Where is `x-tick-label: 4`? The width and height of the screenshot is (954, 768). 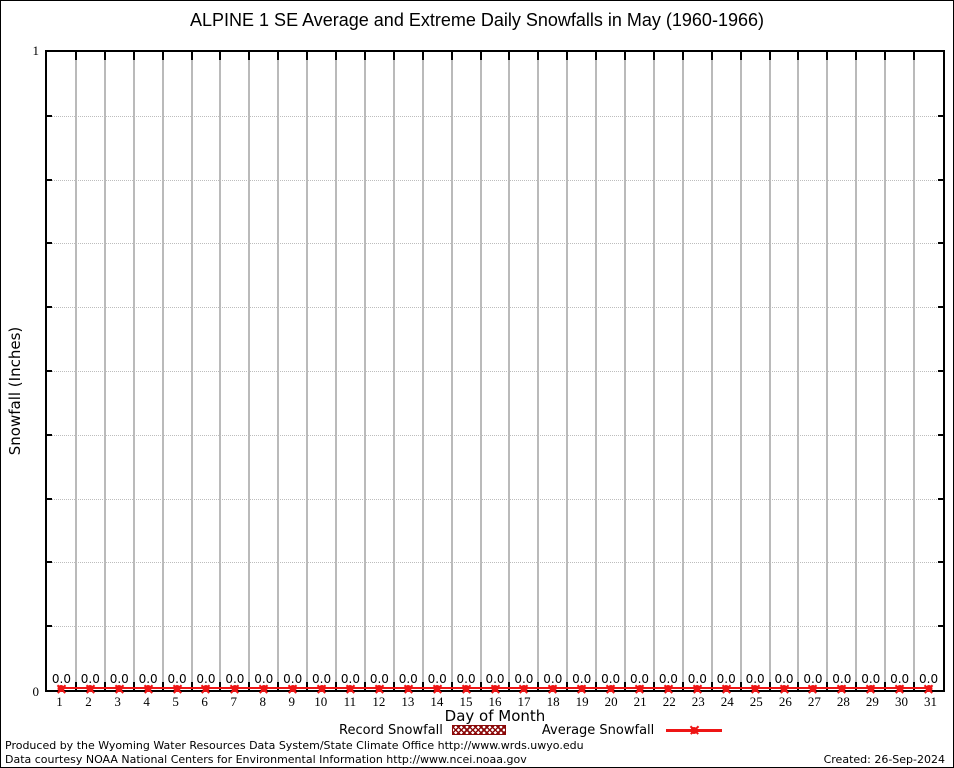
x-tick-label: 4 is located at coordinates (146, 701).